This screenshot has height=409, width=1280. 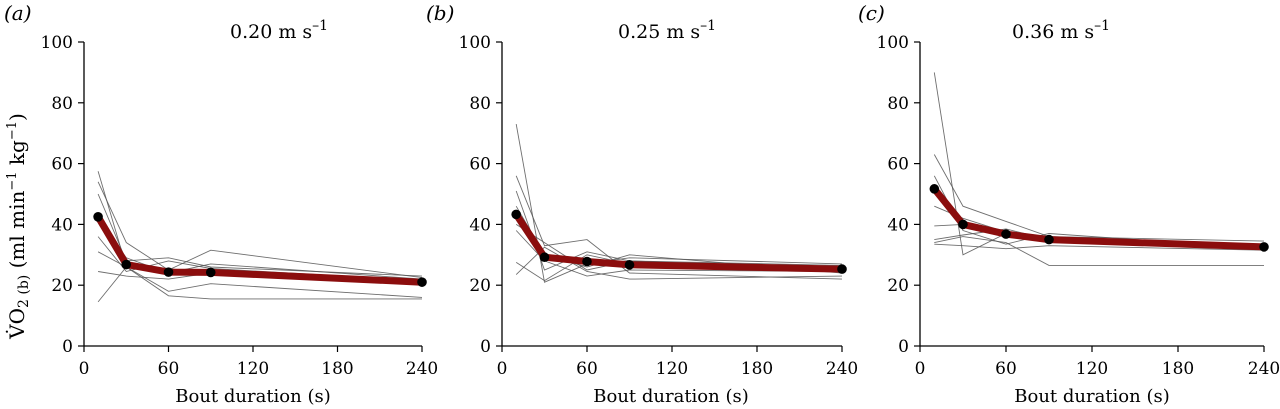 What do you see at coordinates (671, 396) in the screenshot?
I see `panel-b-x-axis-title: Bout duration (s)` at bounding box center [671, 396].